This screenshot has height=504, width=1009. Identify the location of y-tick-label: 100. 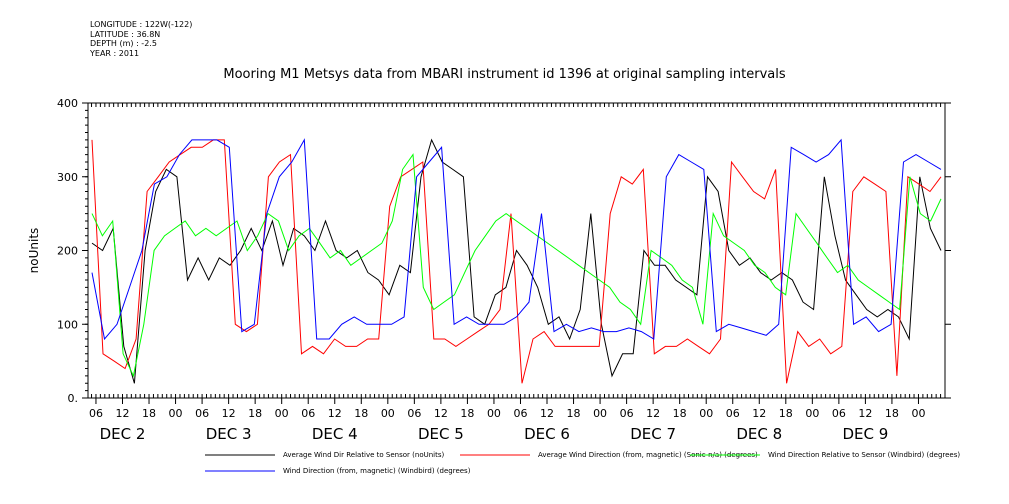
(67, 324).